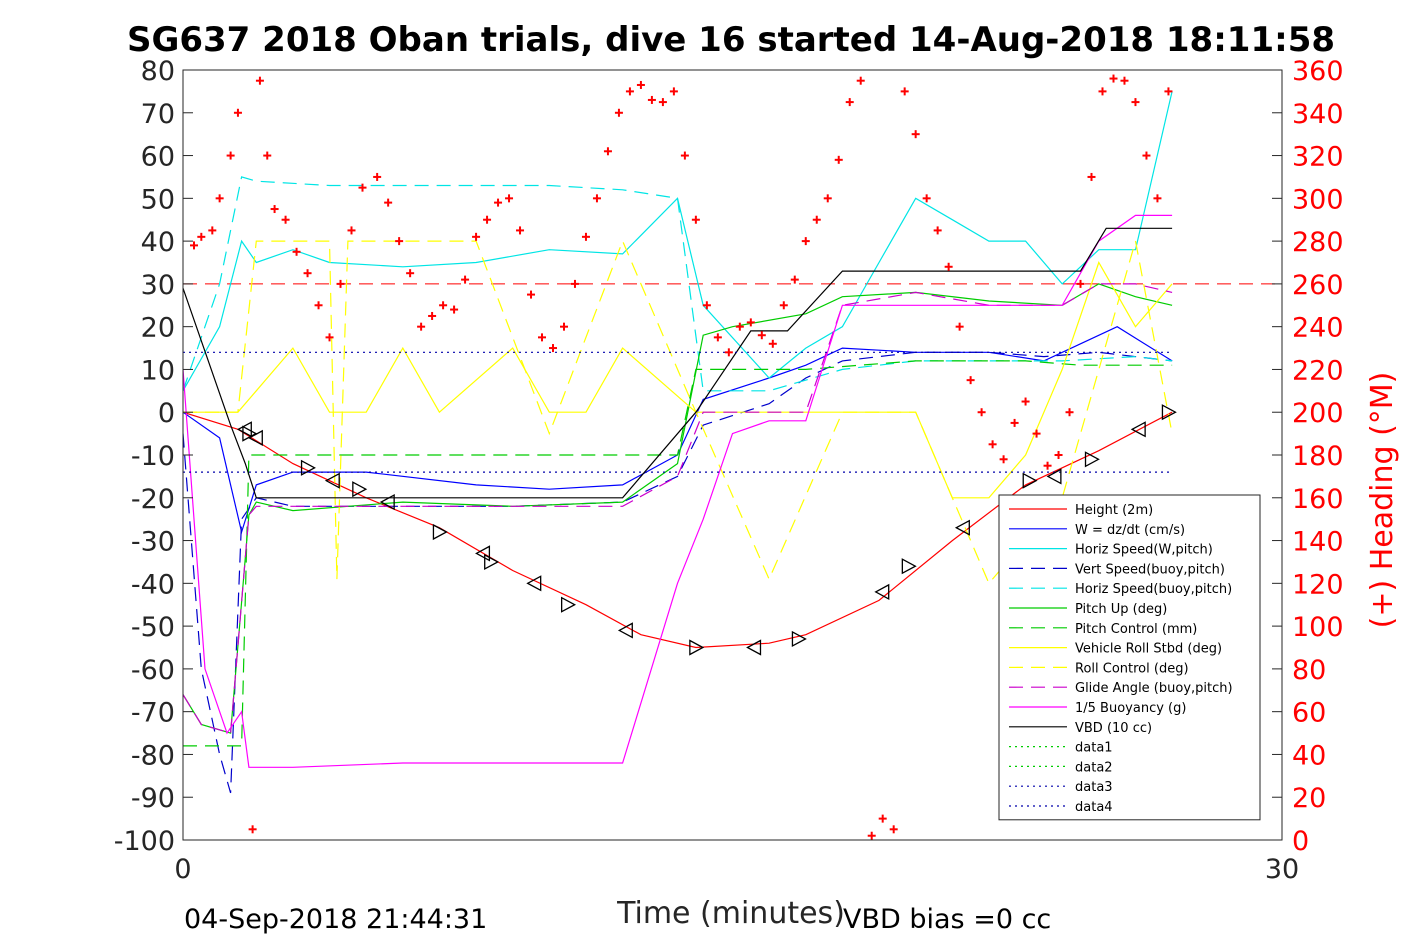  Describe the element at coordinates (153, 627) in the screenshot. I see `left-y-tick-label: -50` at that location.